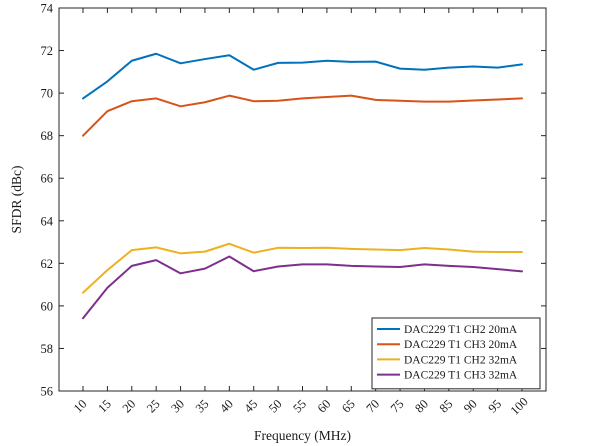  I want to click on x-tick-label: 85, so click(446, 406).